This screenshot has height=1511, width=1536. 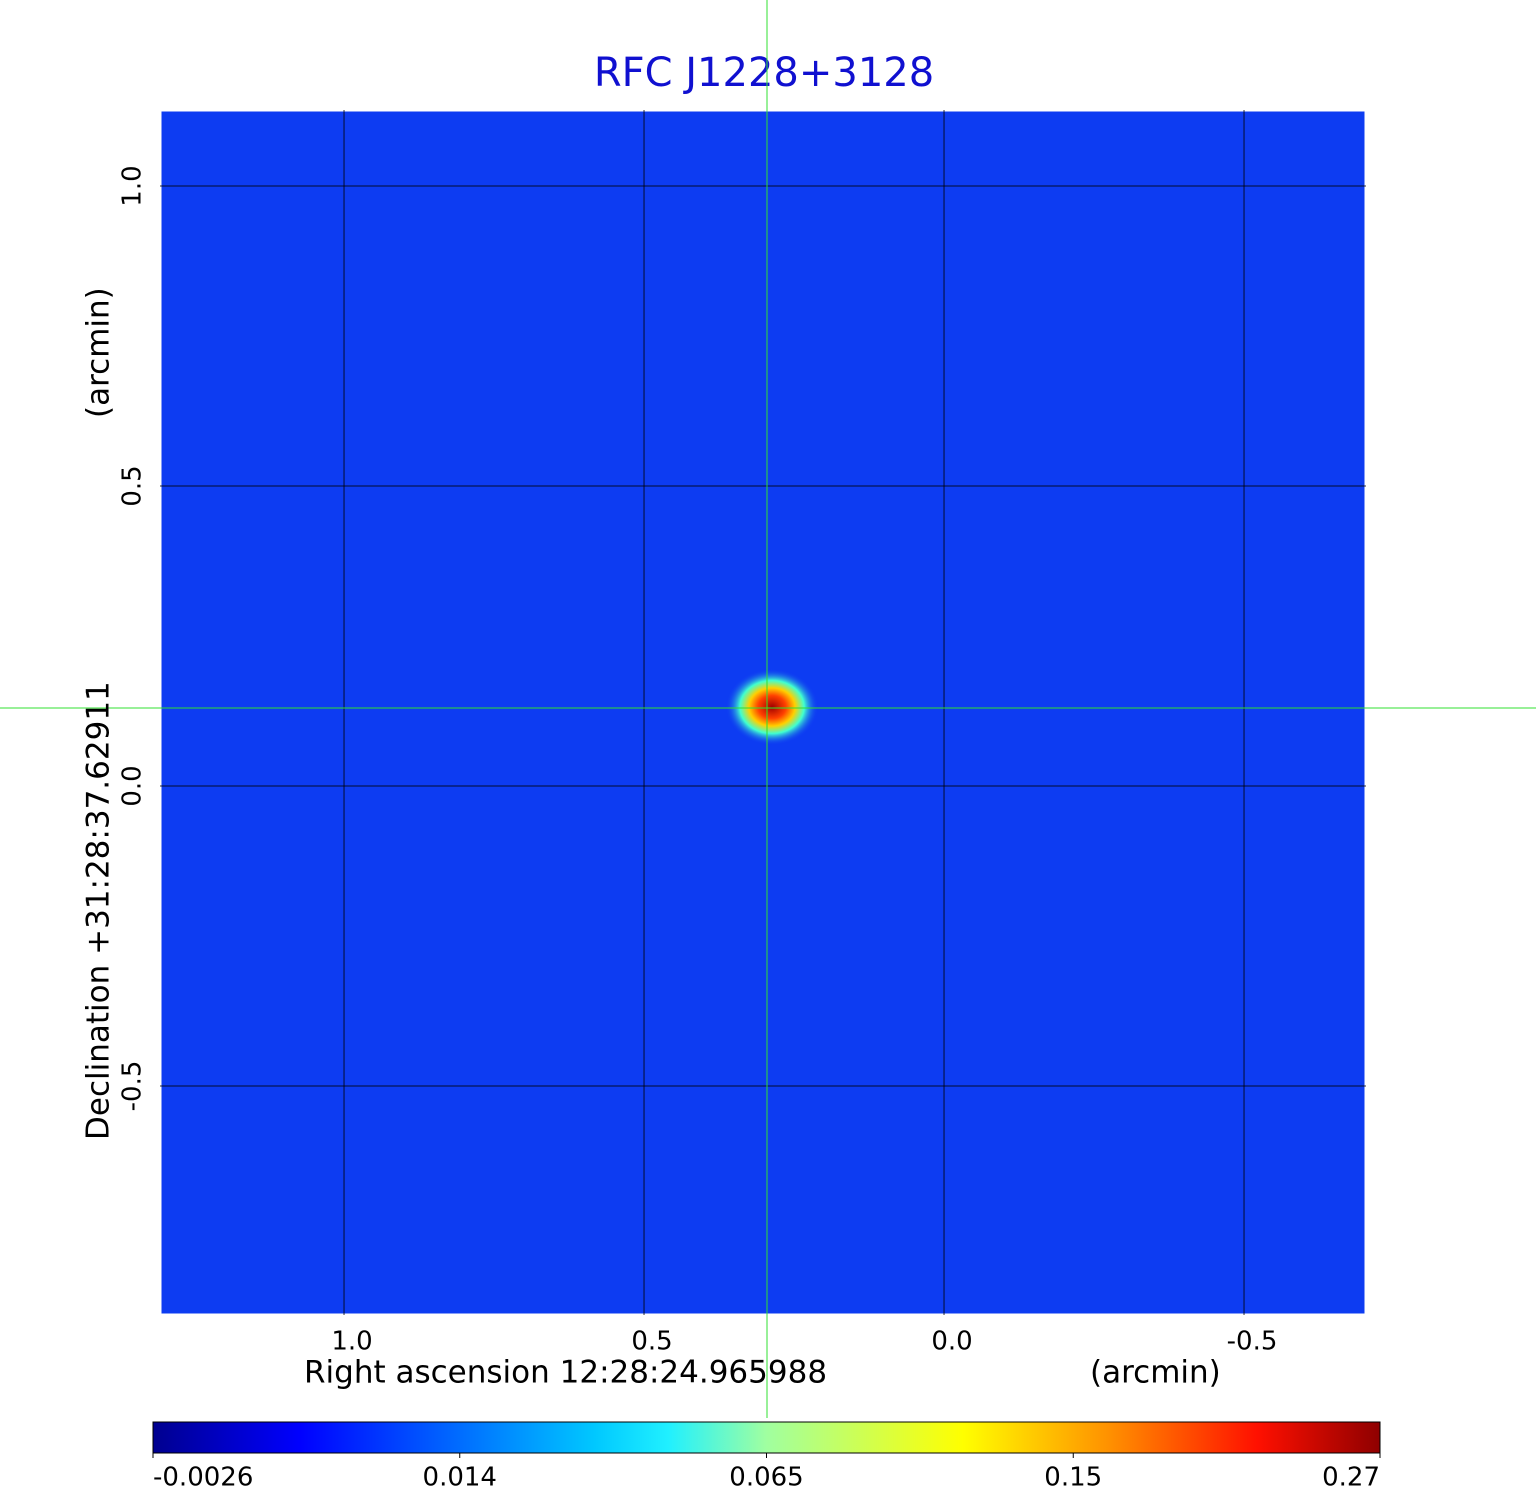 I want to click on y-axis-unit: (arcmin), so click(x=99, y=352).